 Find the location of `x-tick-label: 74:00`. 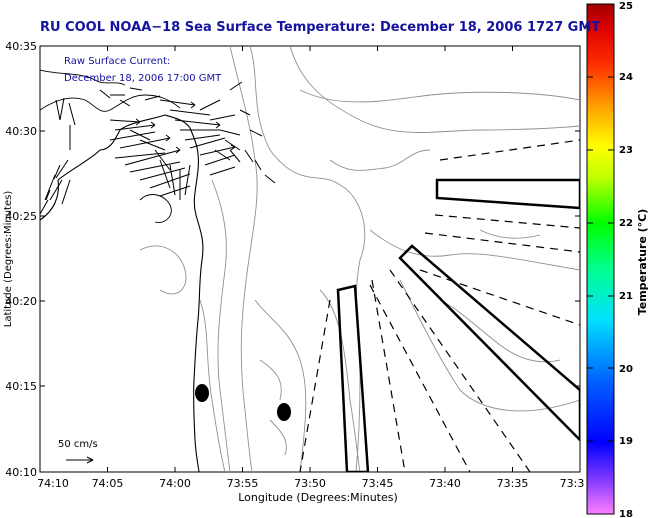

x-tick-label: 74:00 is located at coordinates (175, 483).